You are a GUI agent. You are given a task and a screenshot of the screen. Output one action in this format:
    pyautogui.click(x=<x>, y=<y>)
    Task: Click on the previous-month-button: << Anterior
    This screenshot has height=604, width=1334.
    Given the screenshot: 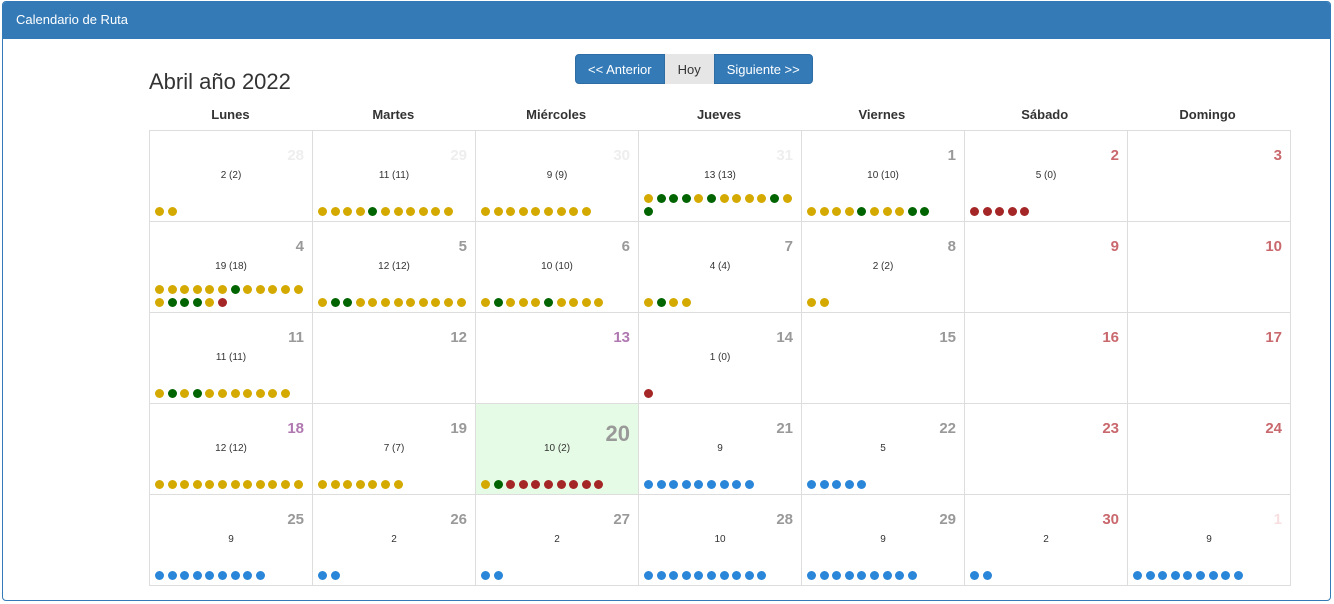 What is the action you would take?
    pyautogui.click(x=620, y=69)
    